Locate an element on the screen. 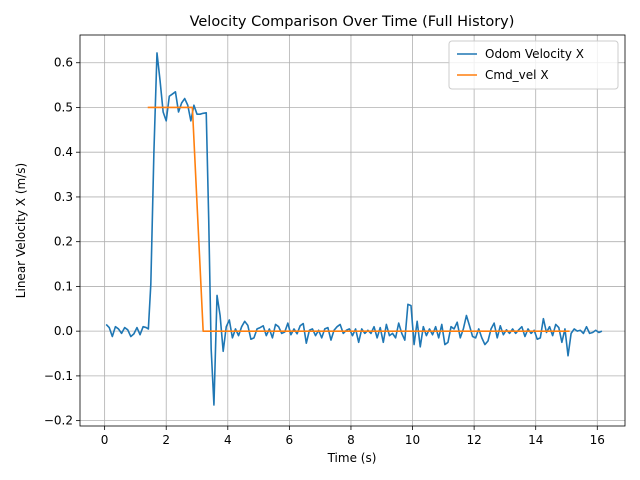 This screenshot has width=640, height=480. y-tick-label: 0.2 is located at coordinates (63, 242).